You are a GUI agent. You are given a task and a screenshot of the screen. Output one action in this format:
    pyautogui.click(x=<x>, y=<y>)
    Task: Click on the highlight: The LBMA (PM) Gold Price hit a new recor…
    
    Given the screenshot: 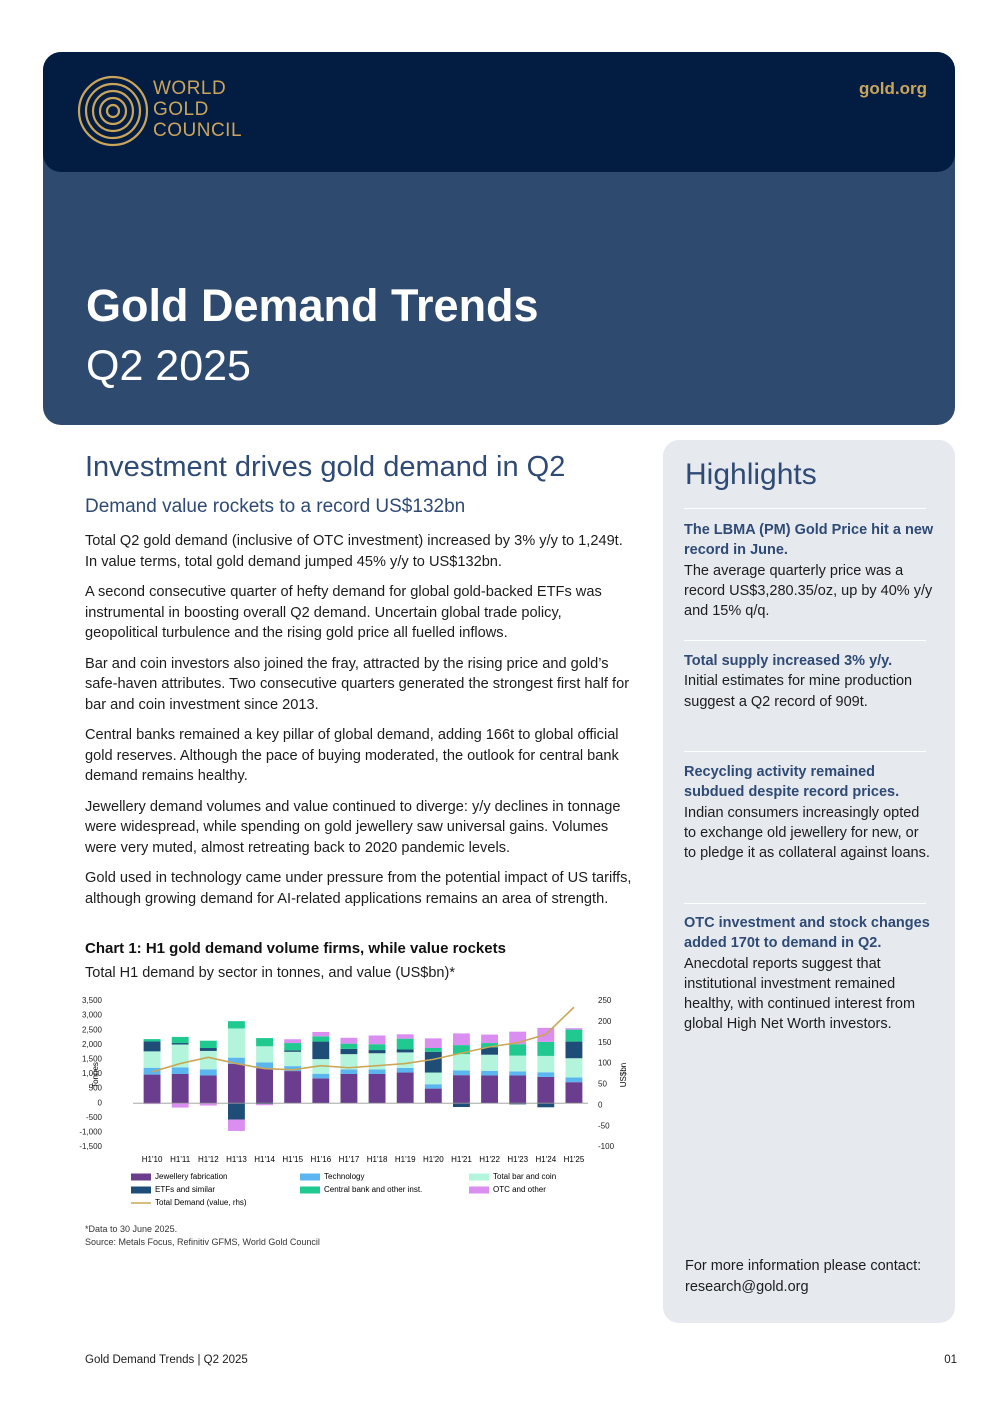 What is the action you would take?
    pyautogui.click(x=809, y=570)
    